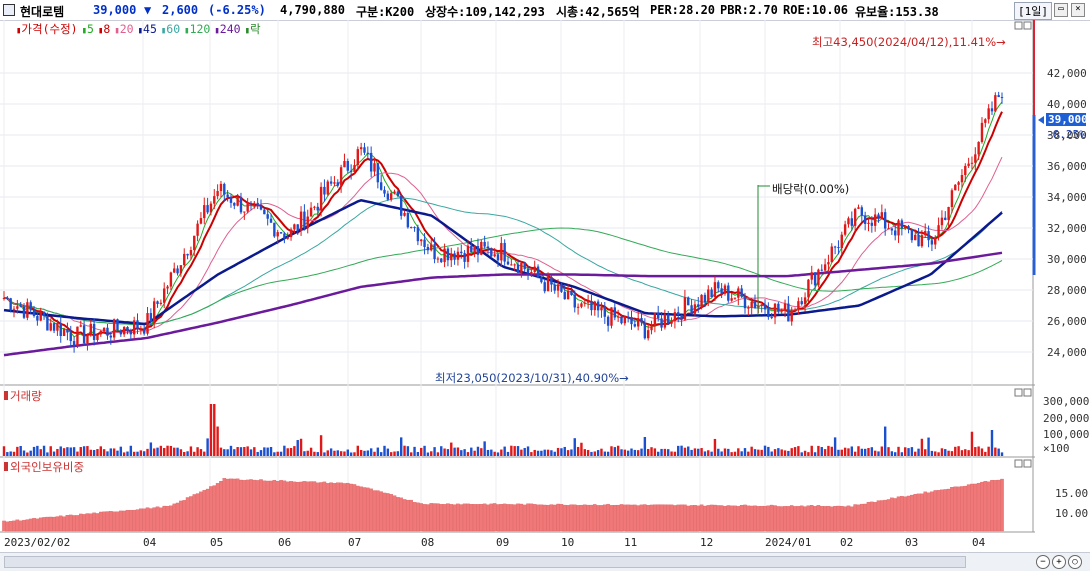 The image size is (1090, 571). What do you see at coordinates (1043, 562) in the screenshot?
I see `zoom-out-icon: −` at bounding box center [1043, 562].